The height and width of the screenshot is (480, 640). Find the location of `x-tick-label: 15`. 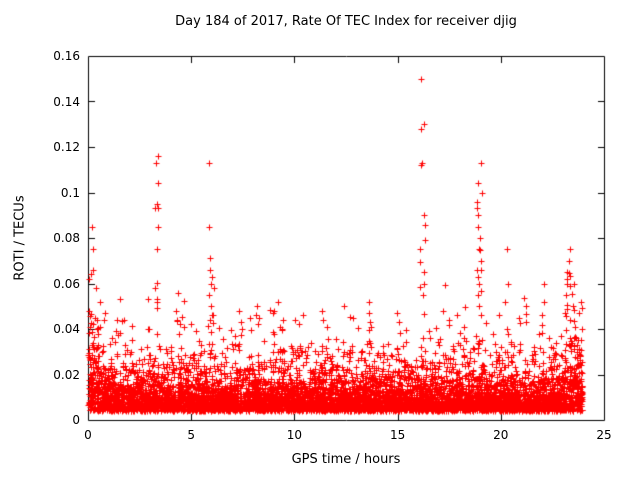

x-tick-label: 15 is located at coordinates (397, 435).